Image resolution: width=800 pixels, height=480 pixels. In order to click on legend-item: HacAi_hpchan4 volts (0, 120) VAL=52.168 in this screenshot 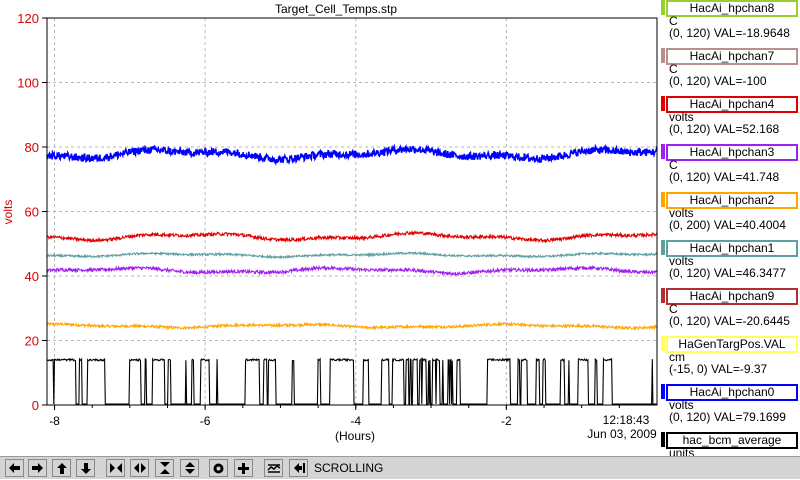, I will do `click(730, 120)`.